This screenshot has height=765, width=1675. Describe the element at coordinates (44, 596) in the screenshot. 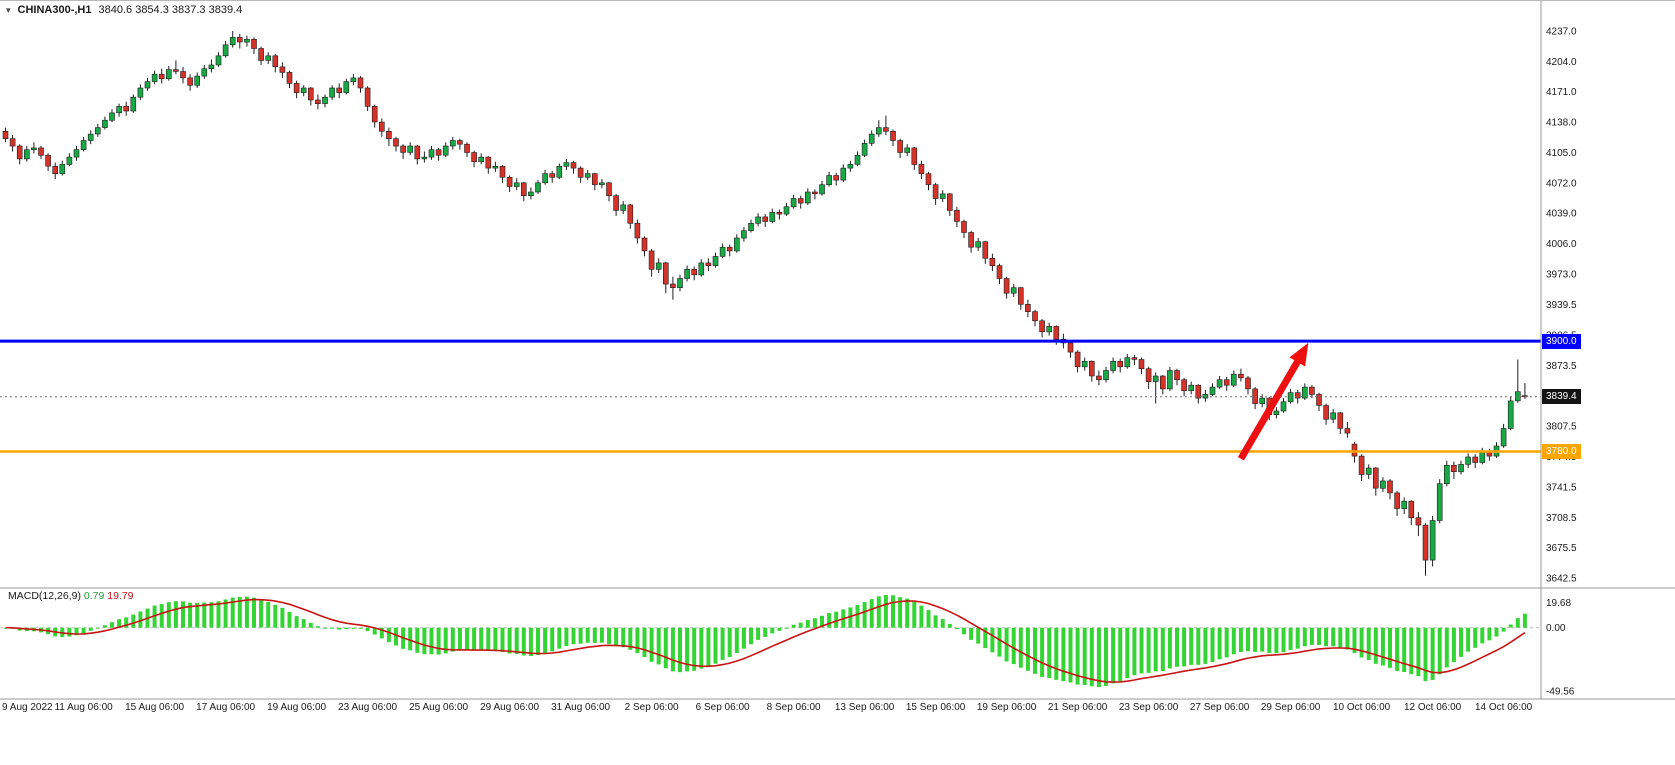

I see `macd-name: MACD(12,26,9)` at that location.